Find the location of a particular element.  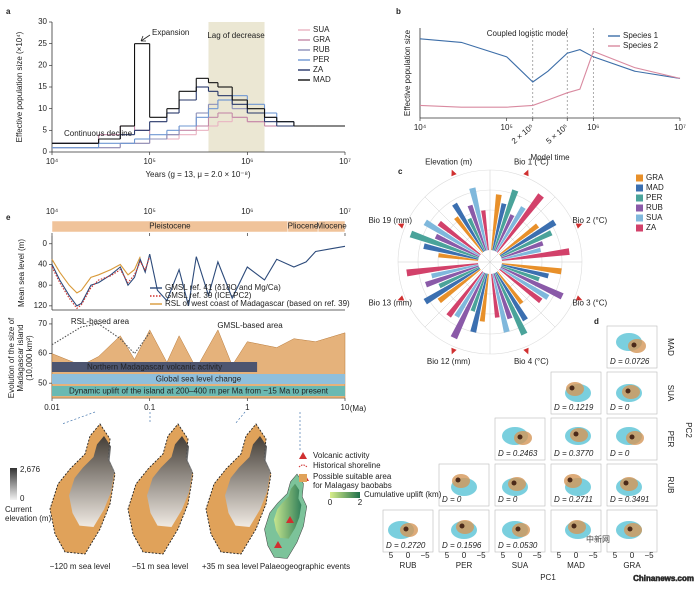

row-label: RUB is located at coordinates (670, 485).